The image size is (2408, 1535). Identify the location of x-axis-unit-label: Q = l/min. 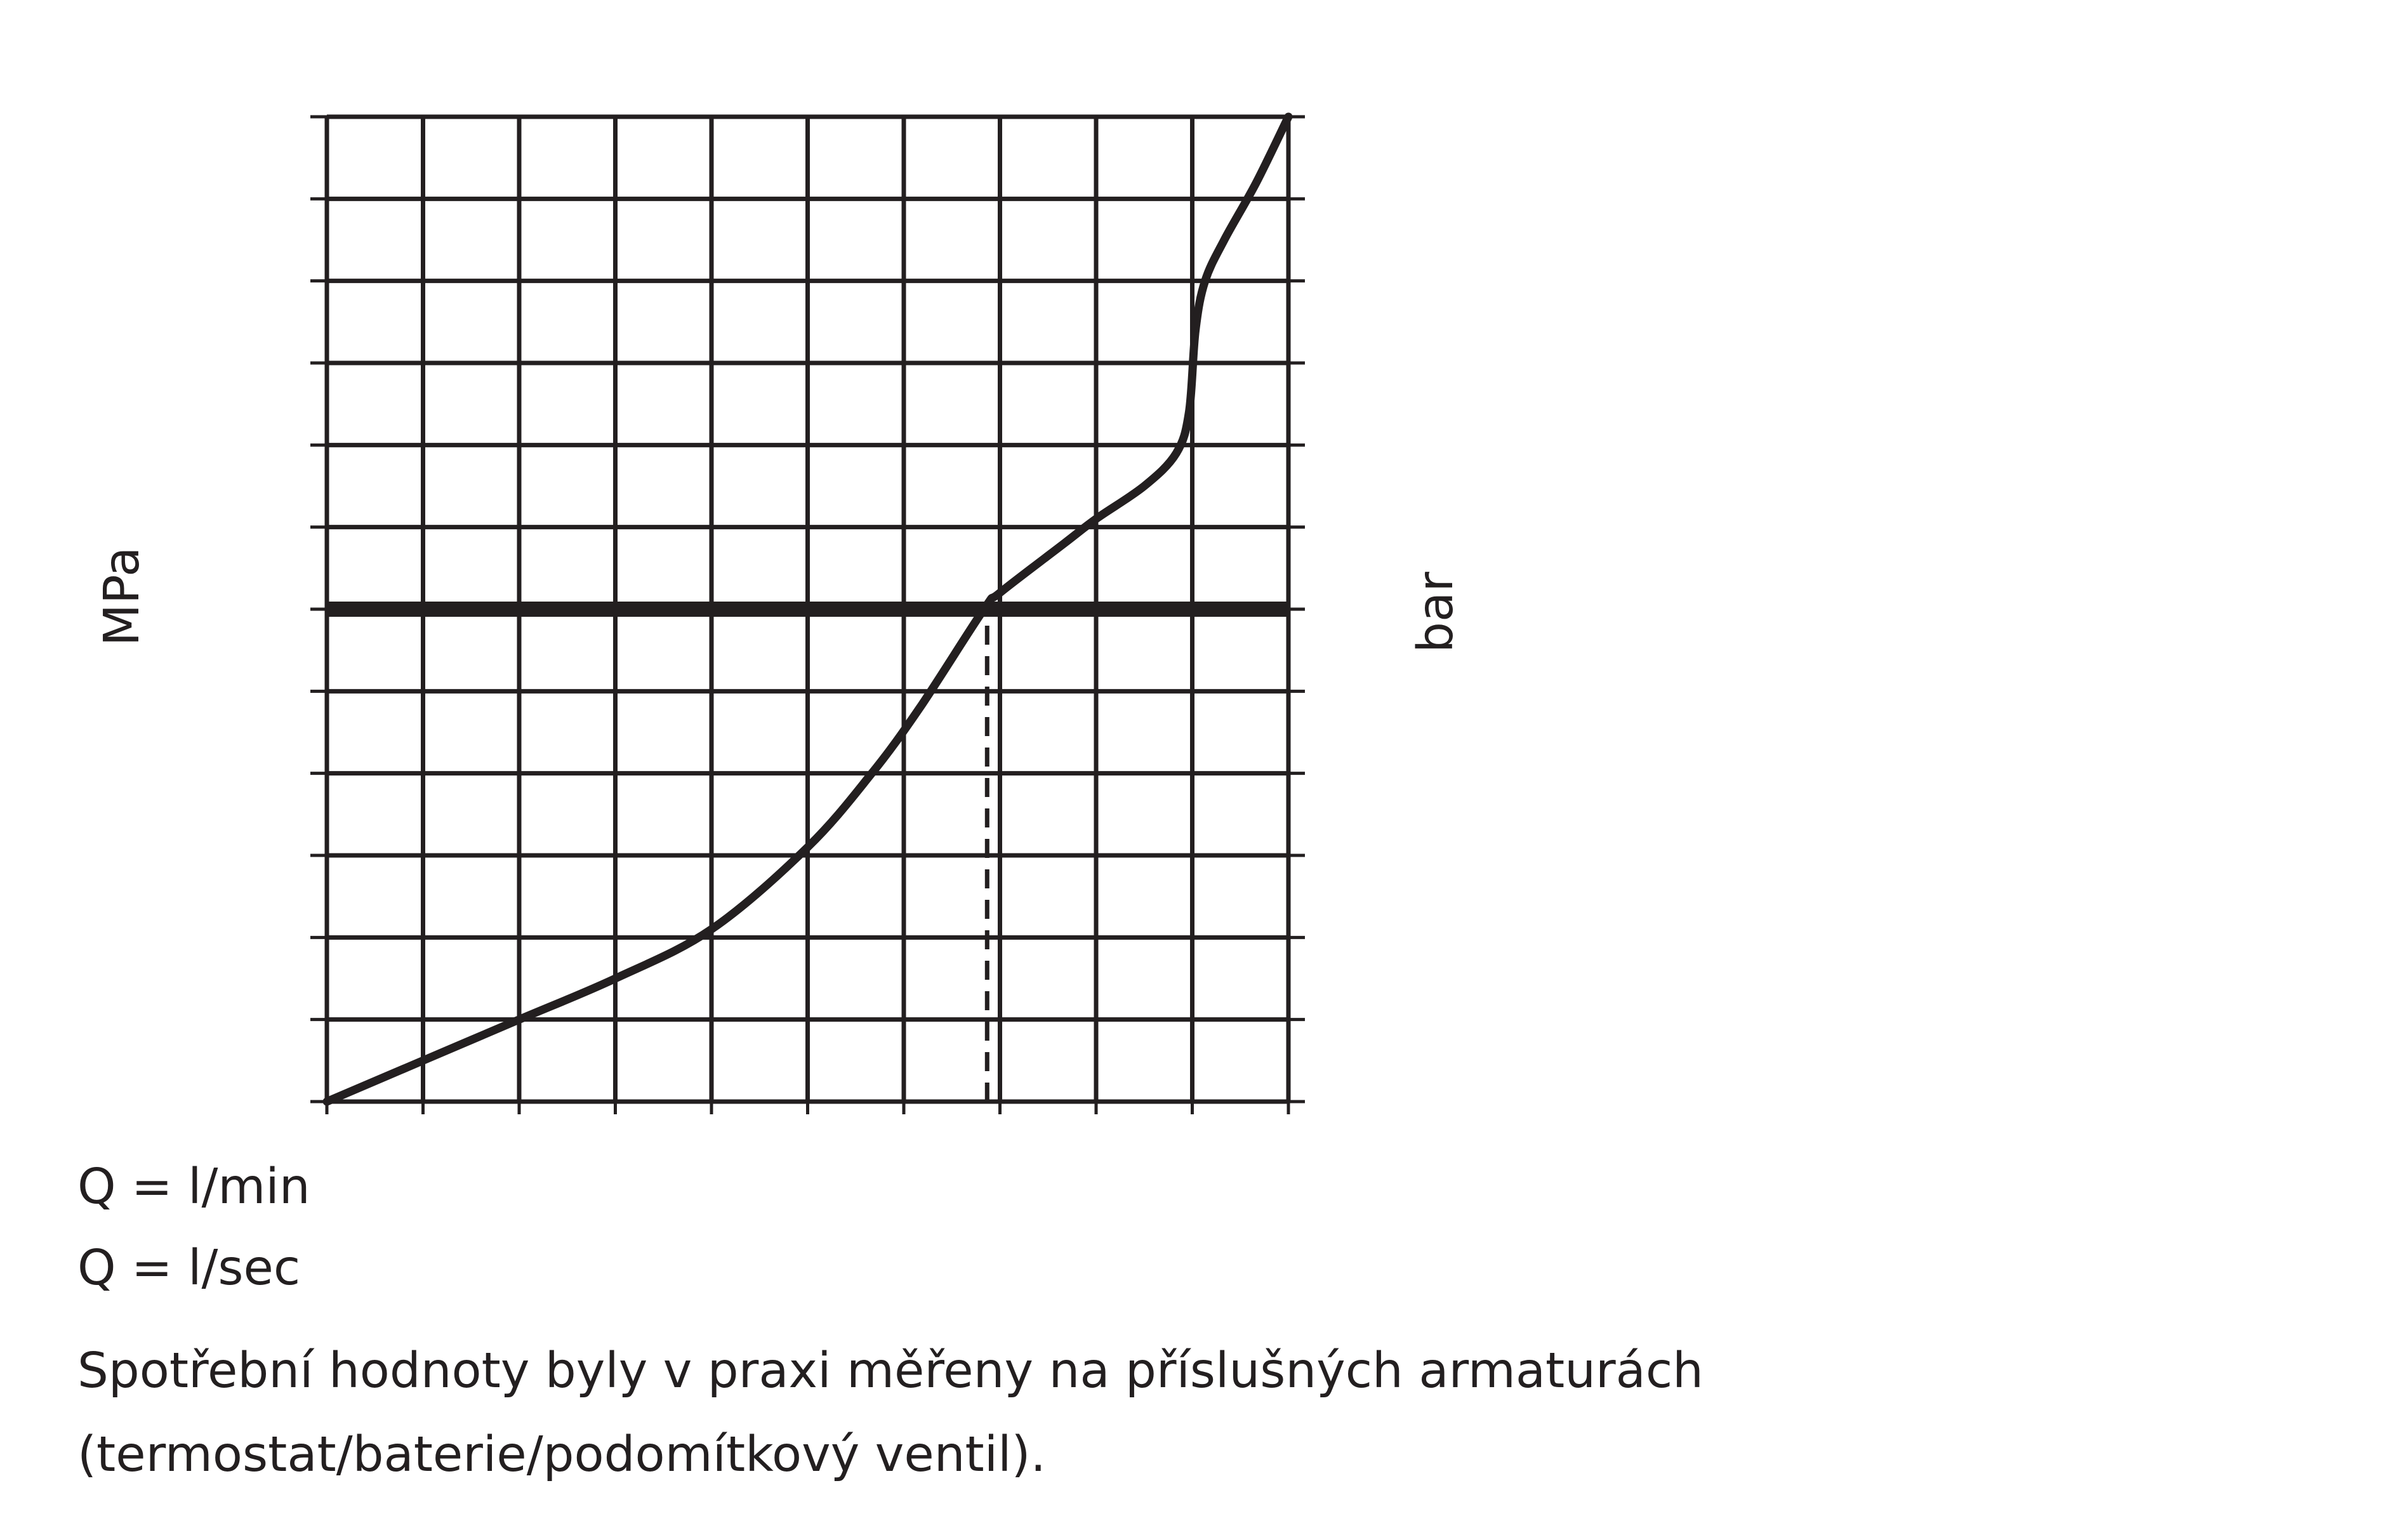
(193, 1187).